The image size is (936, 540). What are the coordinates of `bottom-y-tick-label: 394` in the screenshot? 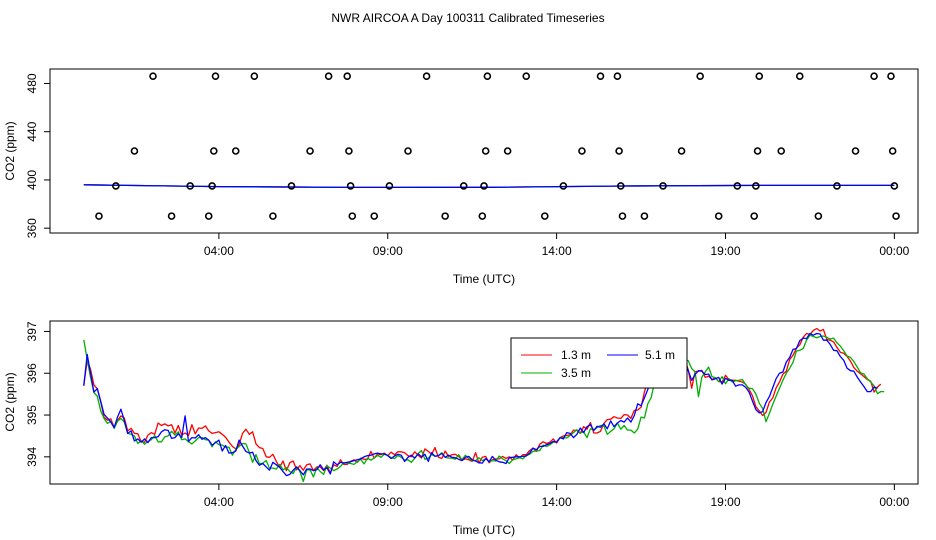 It's located at (32, 457).